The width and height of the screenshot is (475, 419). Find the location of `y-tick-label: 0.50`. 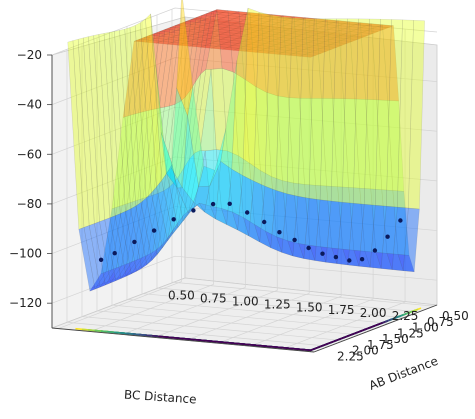

y-tick-label: 0.50 is located at coordinates (455, 316).